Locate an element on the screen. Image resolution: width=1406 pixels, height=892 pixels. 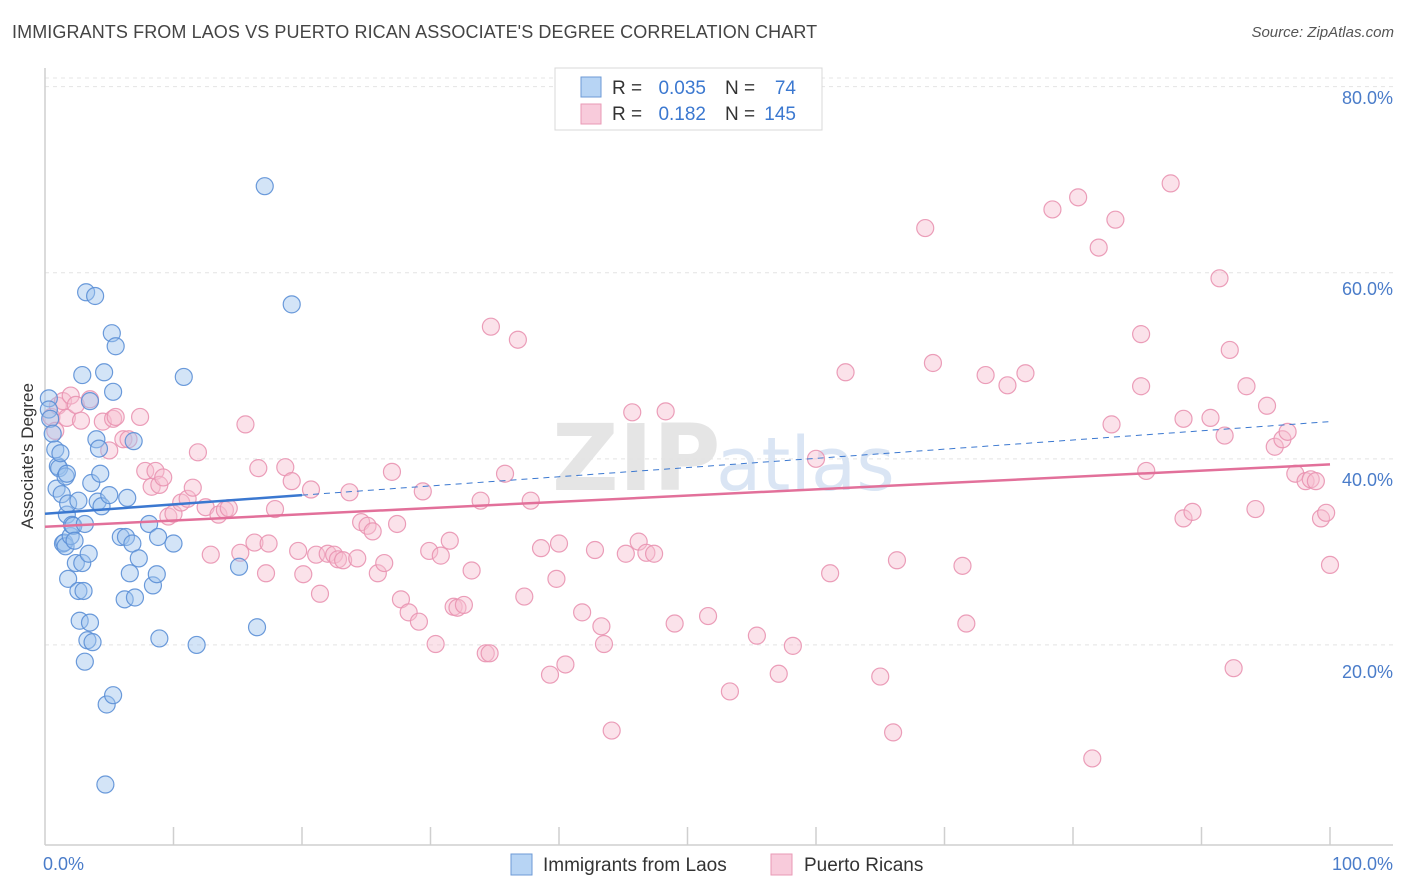
legend-pr-r-label: R = is located at coordinates (627, 114).